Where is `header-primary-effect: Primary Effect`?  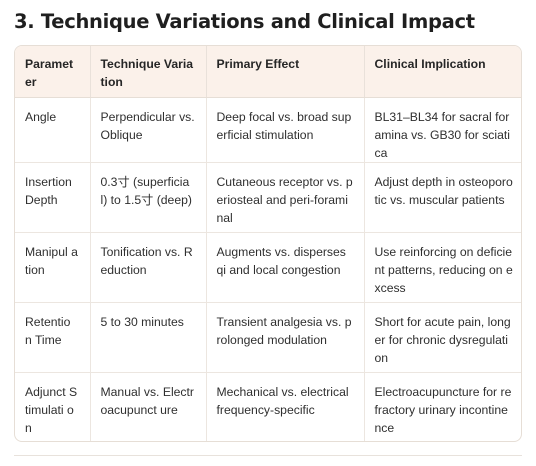 header-primary-effect: Primary Effect is located at coordinates (285, 72).